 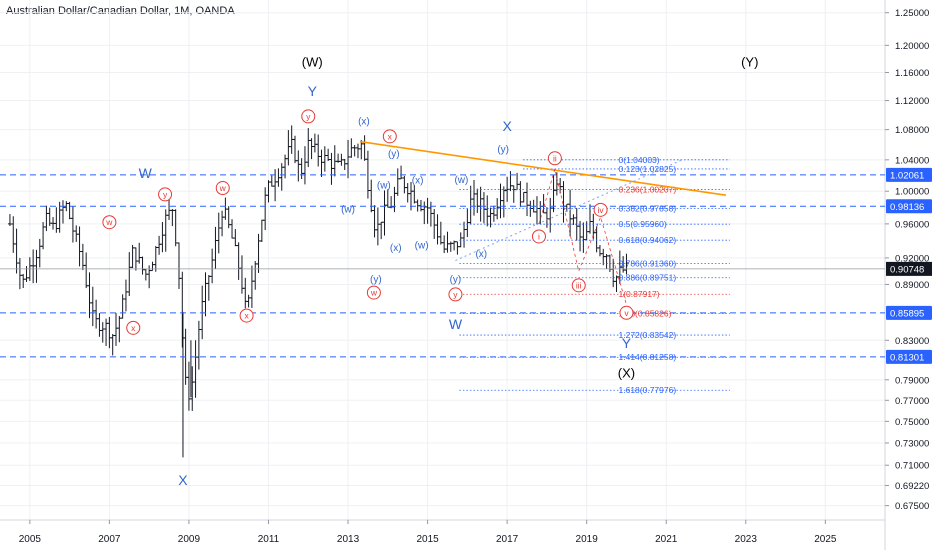 What do you see at coordinates (912, 466) in the screenshot?
I see `price-tick-label: 0.71000` at bounding box center [912, 466].